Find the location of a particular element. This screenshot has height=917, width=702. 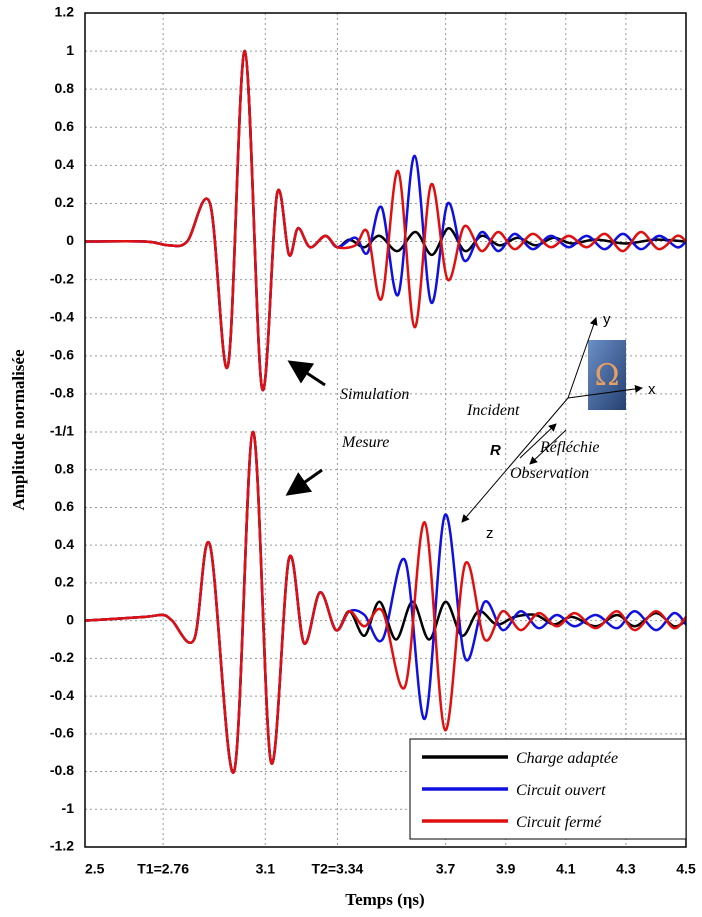

icon is located at coordinates (607, 375).